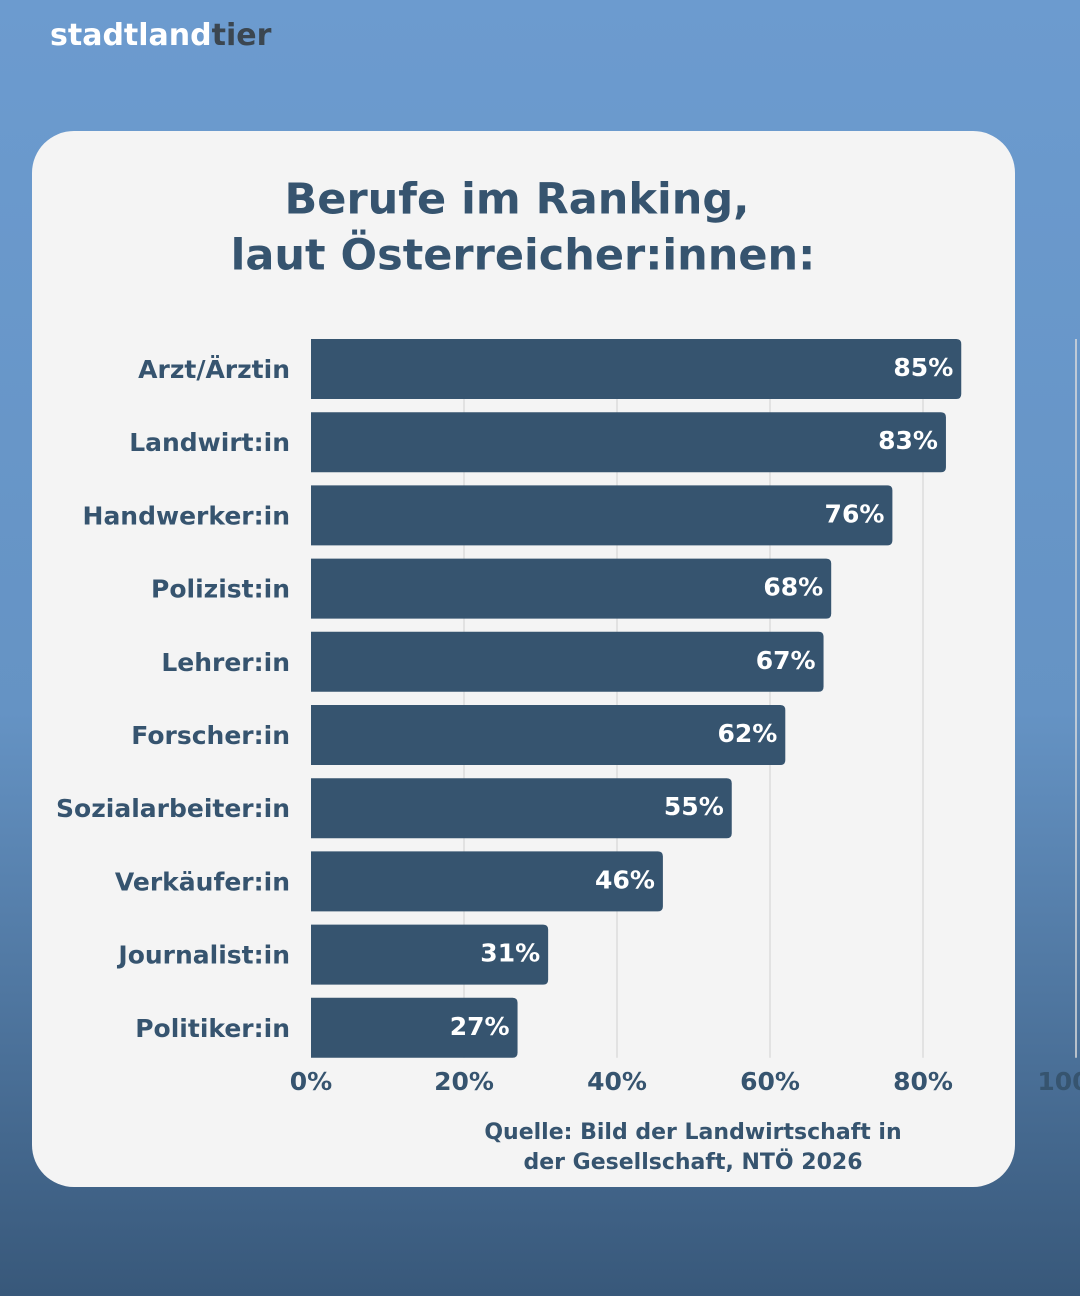 Image resolution: width=1080 pixels, height=1296 pixels. I want to click on data-label: 31%, so click(510, 953).